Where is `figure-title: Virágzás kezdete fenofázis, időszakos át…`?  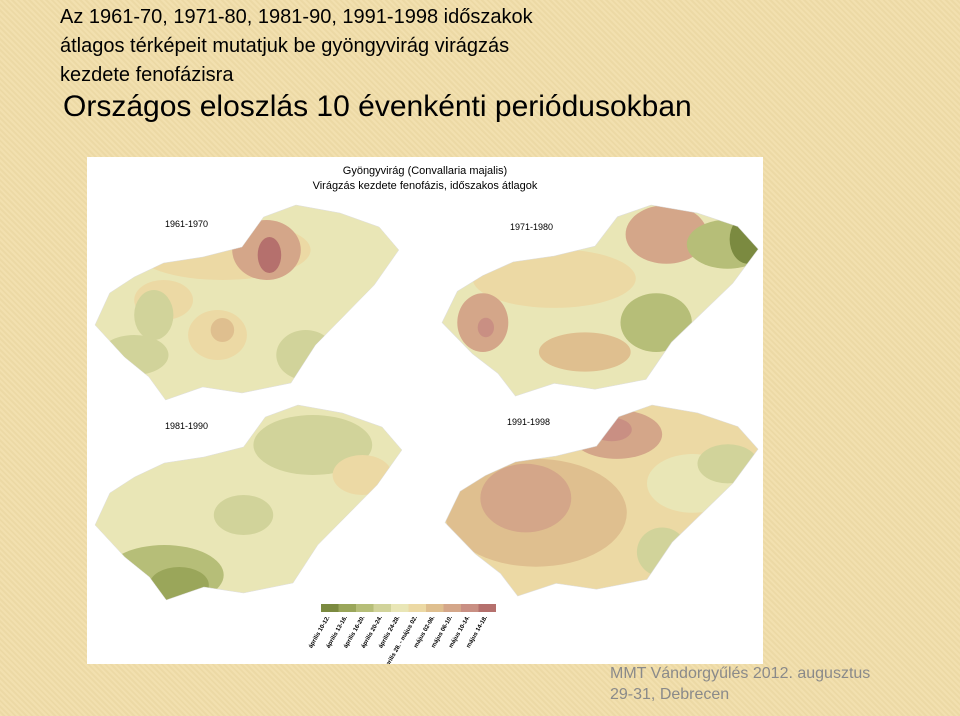 figure-title: Virágzás kezdete fenofázis, időszakos át… is located at coordinates (425, 186).